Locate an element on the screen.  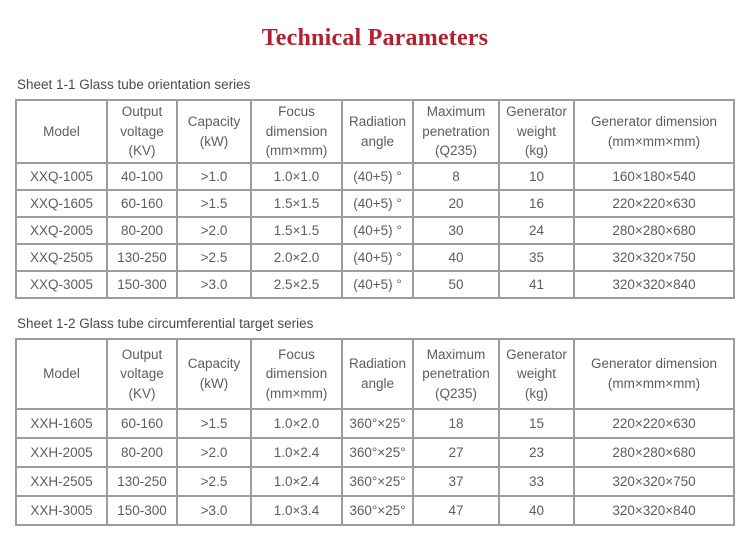
table-cell: 10 is located at coordinates (536, 176).